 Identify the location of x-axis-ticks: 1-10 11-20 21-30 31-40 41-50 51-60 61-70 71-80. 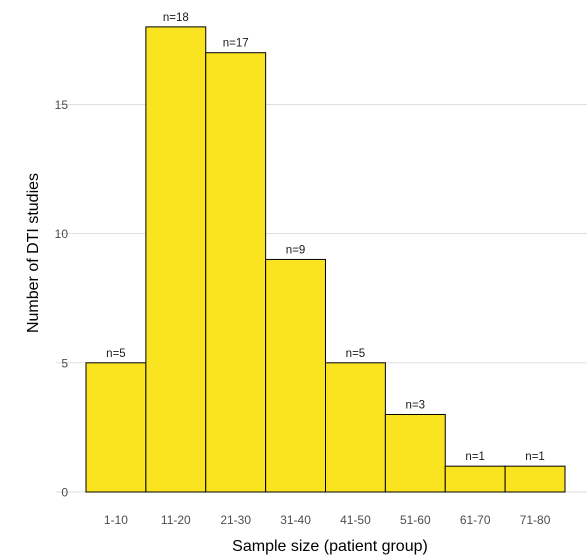
(327, 520).